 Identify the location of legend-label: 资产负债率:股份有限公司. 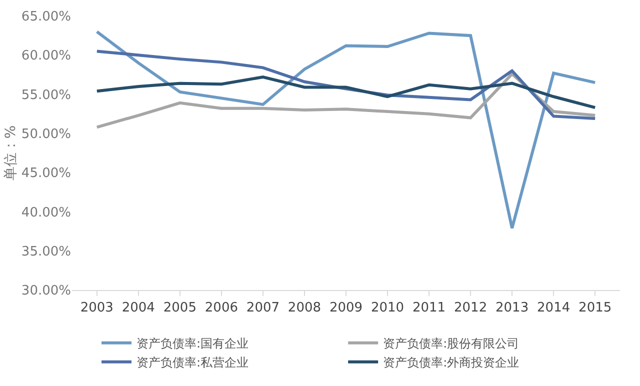
(451, 343).